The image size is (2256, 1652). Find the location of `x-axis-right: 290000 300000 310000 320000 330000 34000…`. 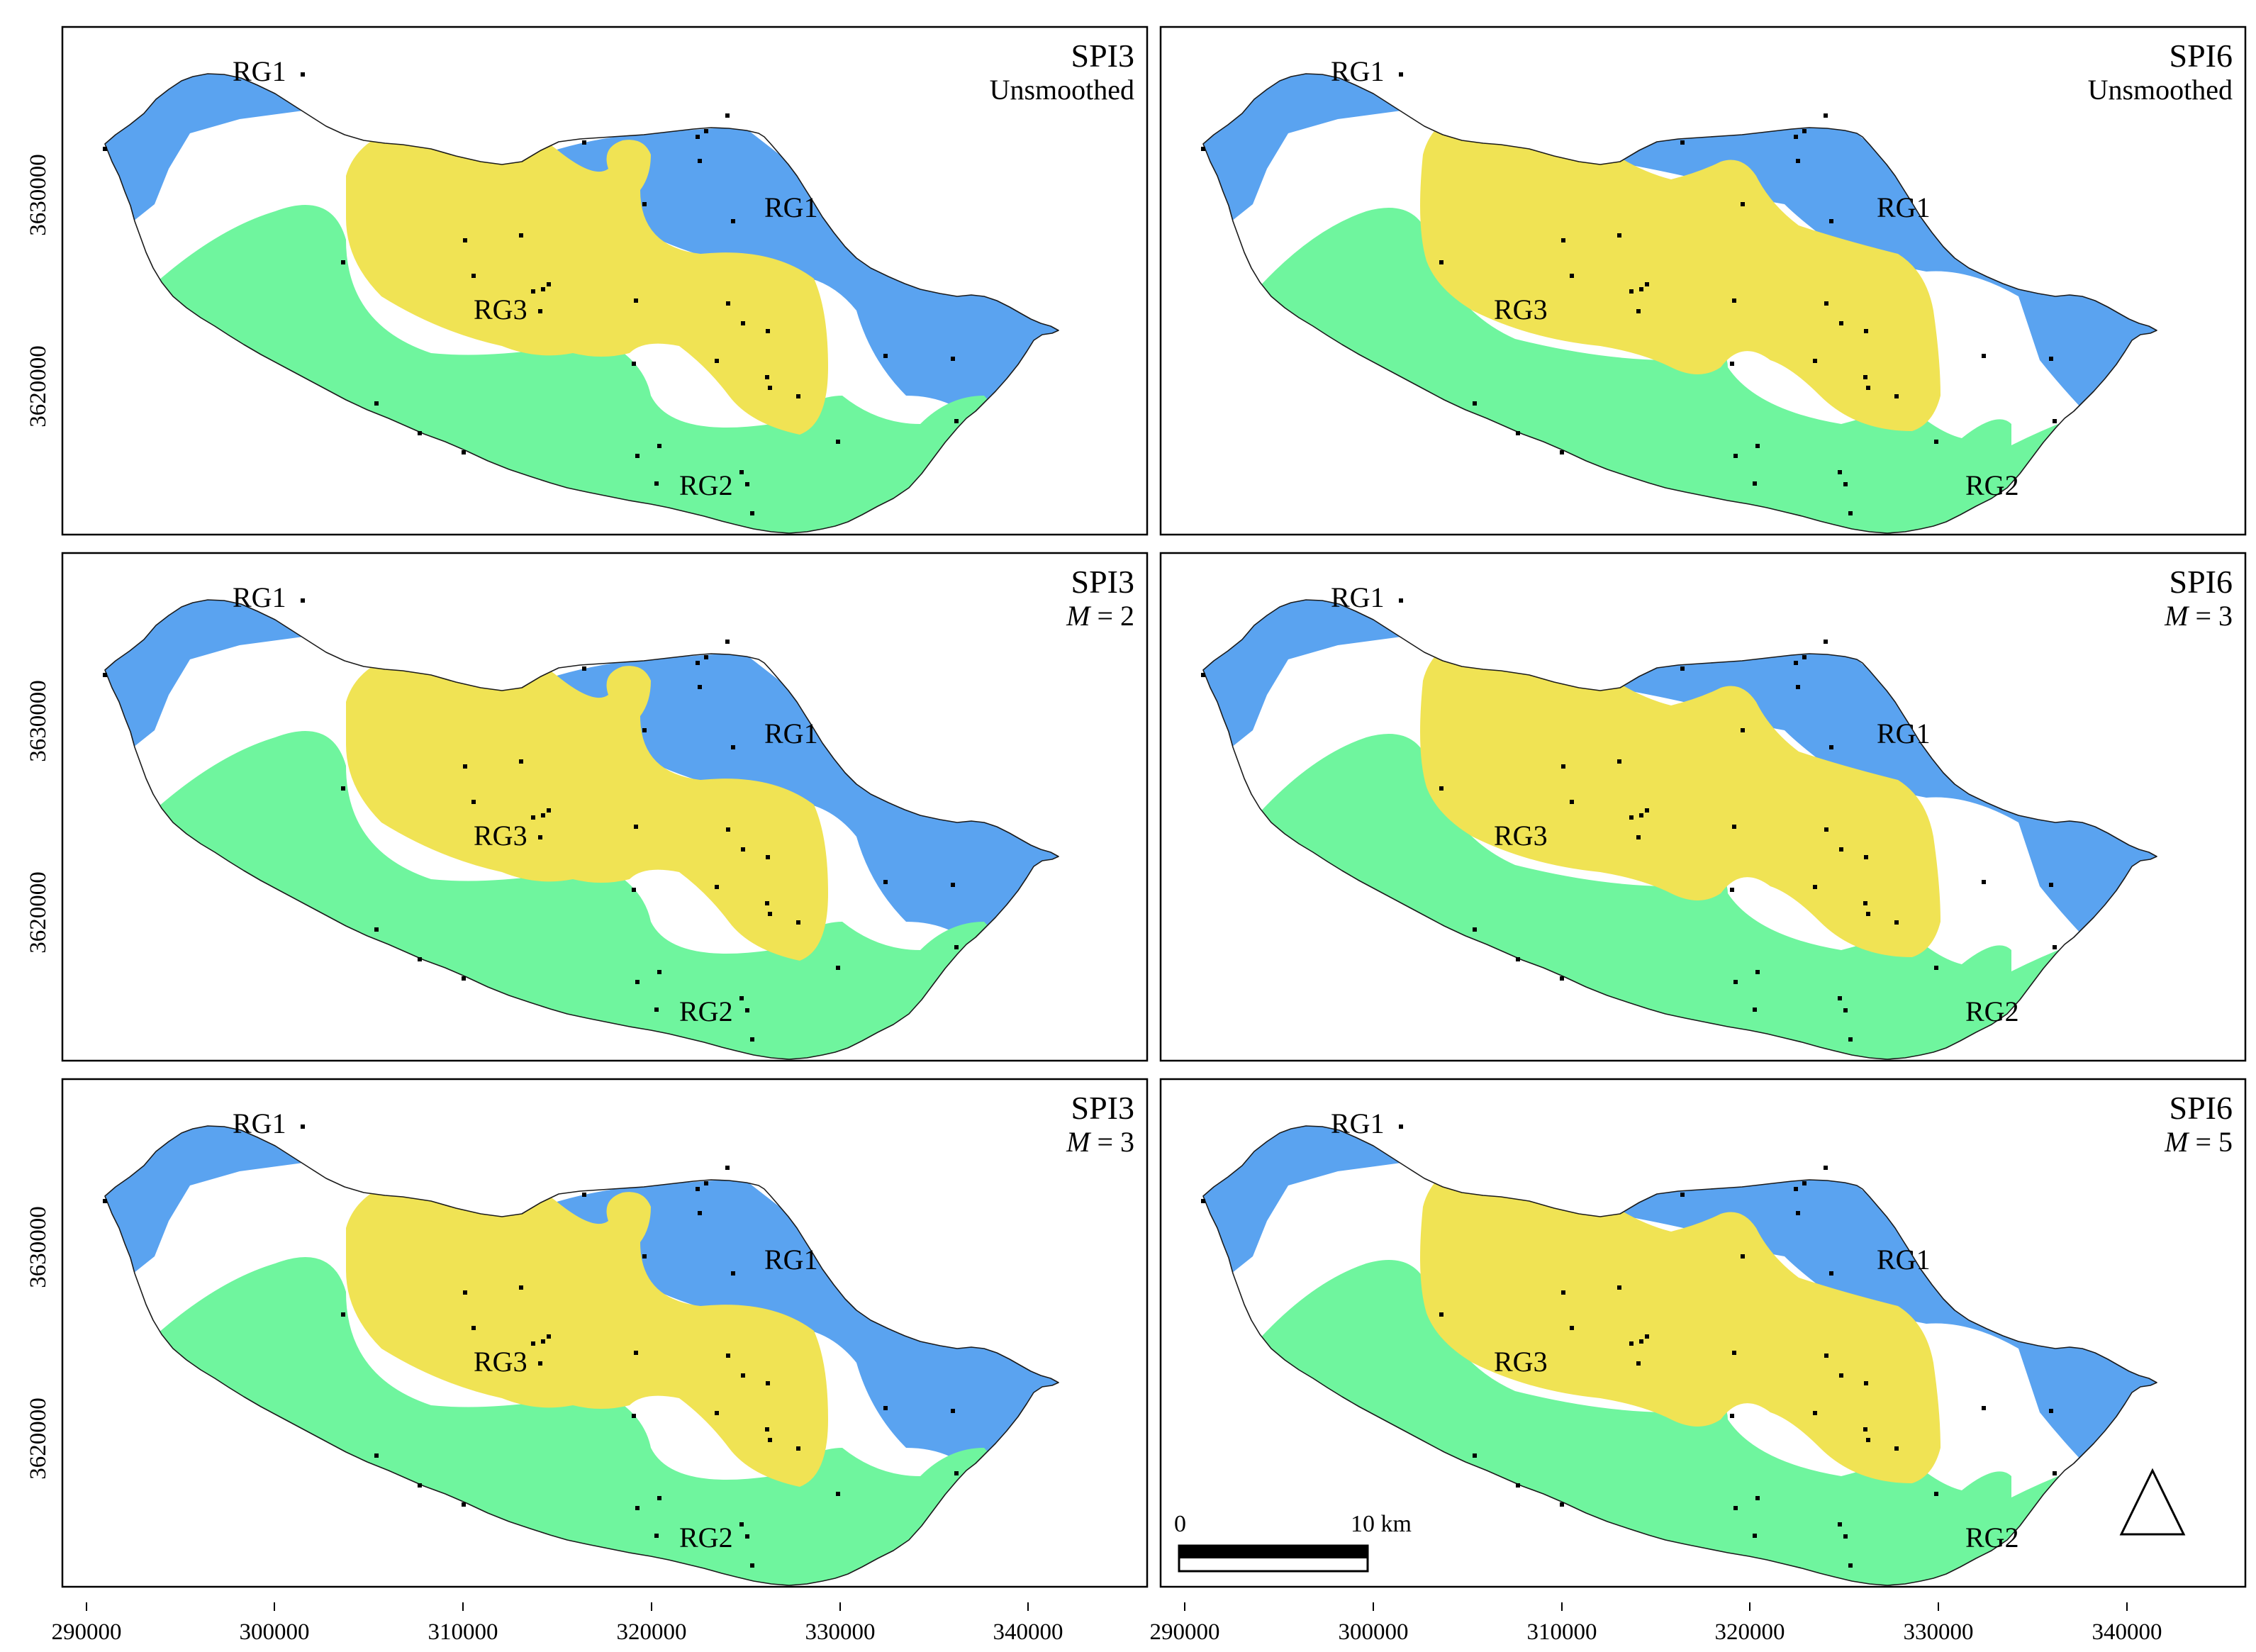

x-axis-right: 290000 300000 310000 320000 330000 34000… is located at coordinates (1656, 1623).